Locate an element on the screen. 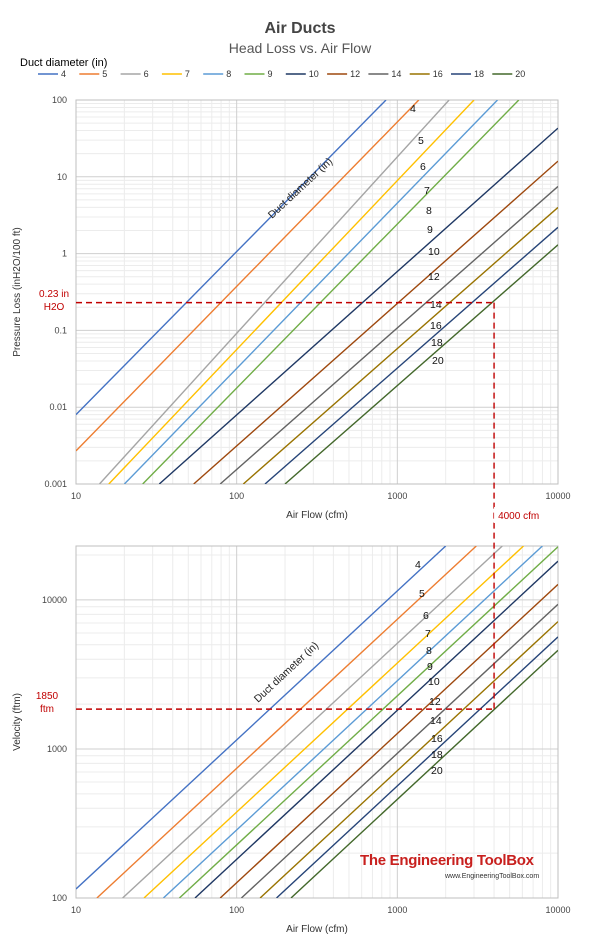 The image size is (600, 948). y-tick-label: 1000 is located at coordinates (57, 749).